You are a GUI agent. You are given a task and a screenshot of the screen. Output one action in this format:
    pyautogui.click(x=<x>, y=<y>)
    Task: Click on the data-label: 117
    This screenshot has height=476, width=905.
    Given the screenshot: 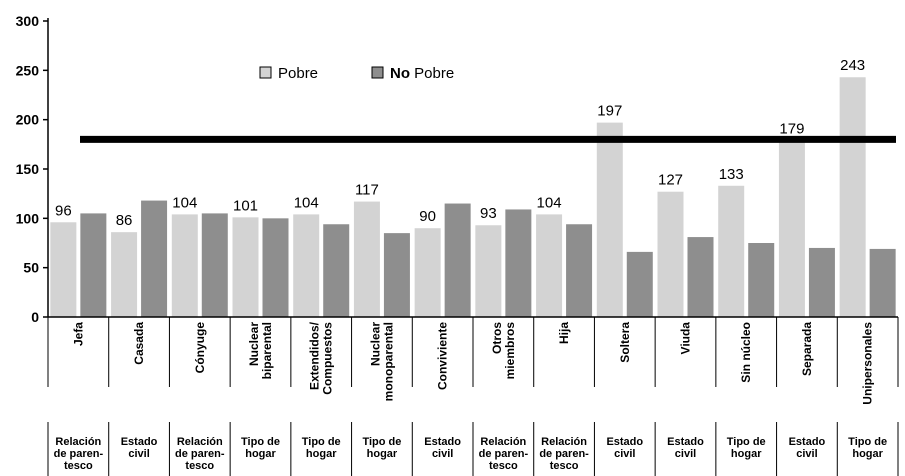 What is the action you would take?
    pyautogui.click(x=367, y=190)
    